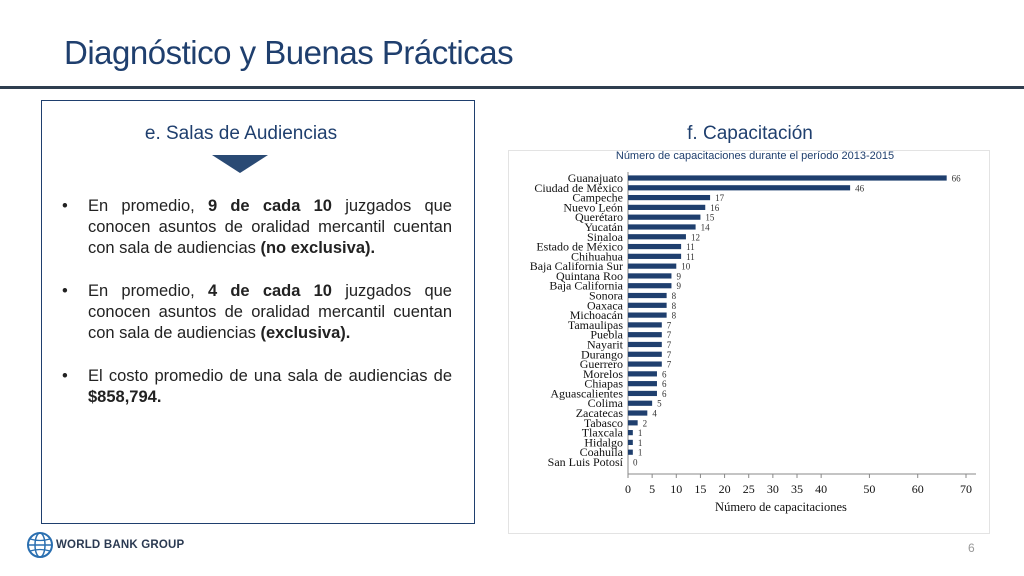 The width and height of the screenshot is (1024, 576). I want to click on category-label: Morelos, so click(603, 374).